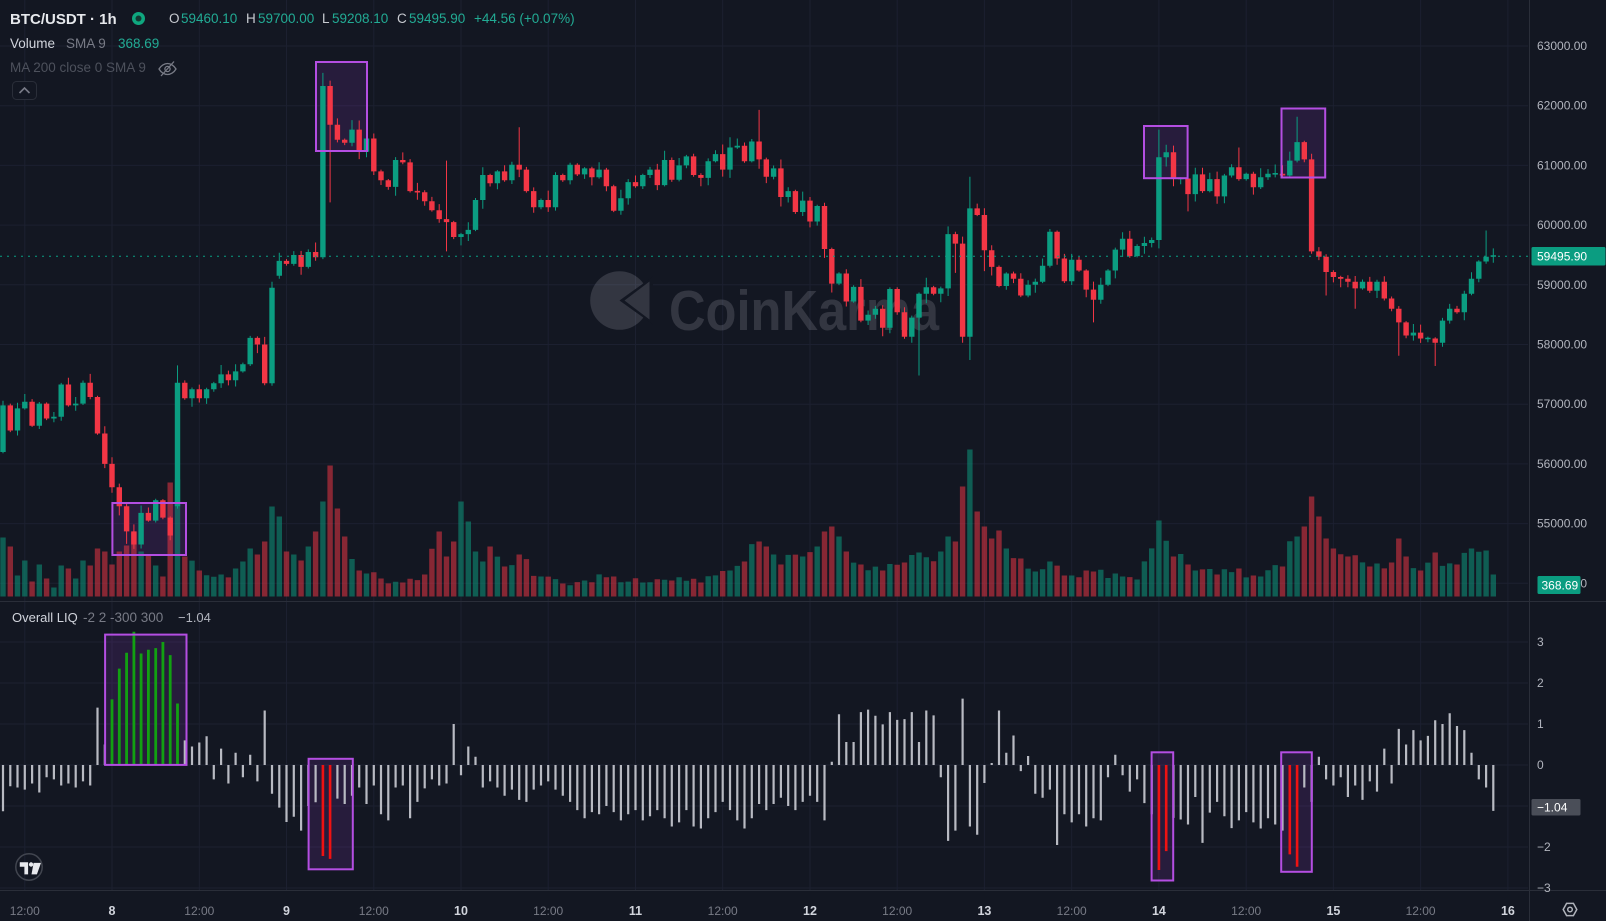 This screenshot has width=1606, height=921. I want to click on svg-text: 58000.00, so click(1562, 345).